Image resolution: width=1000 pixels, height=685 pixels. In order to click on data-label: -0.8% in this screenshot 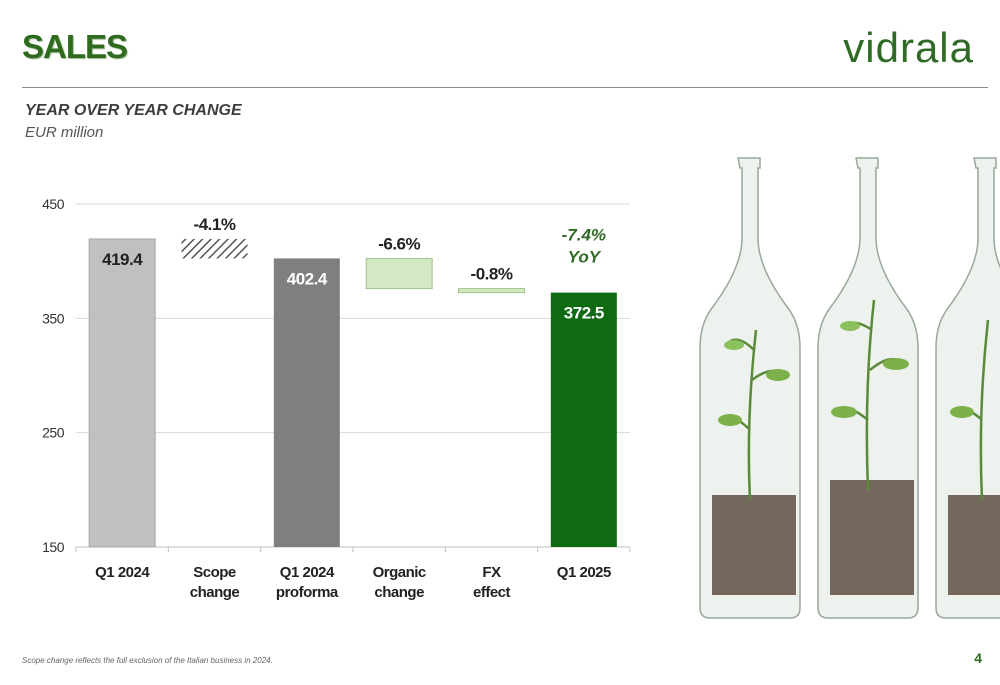, I will do `click(492, 274)`.